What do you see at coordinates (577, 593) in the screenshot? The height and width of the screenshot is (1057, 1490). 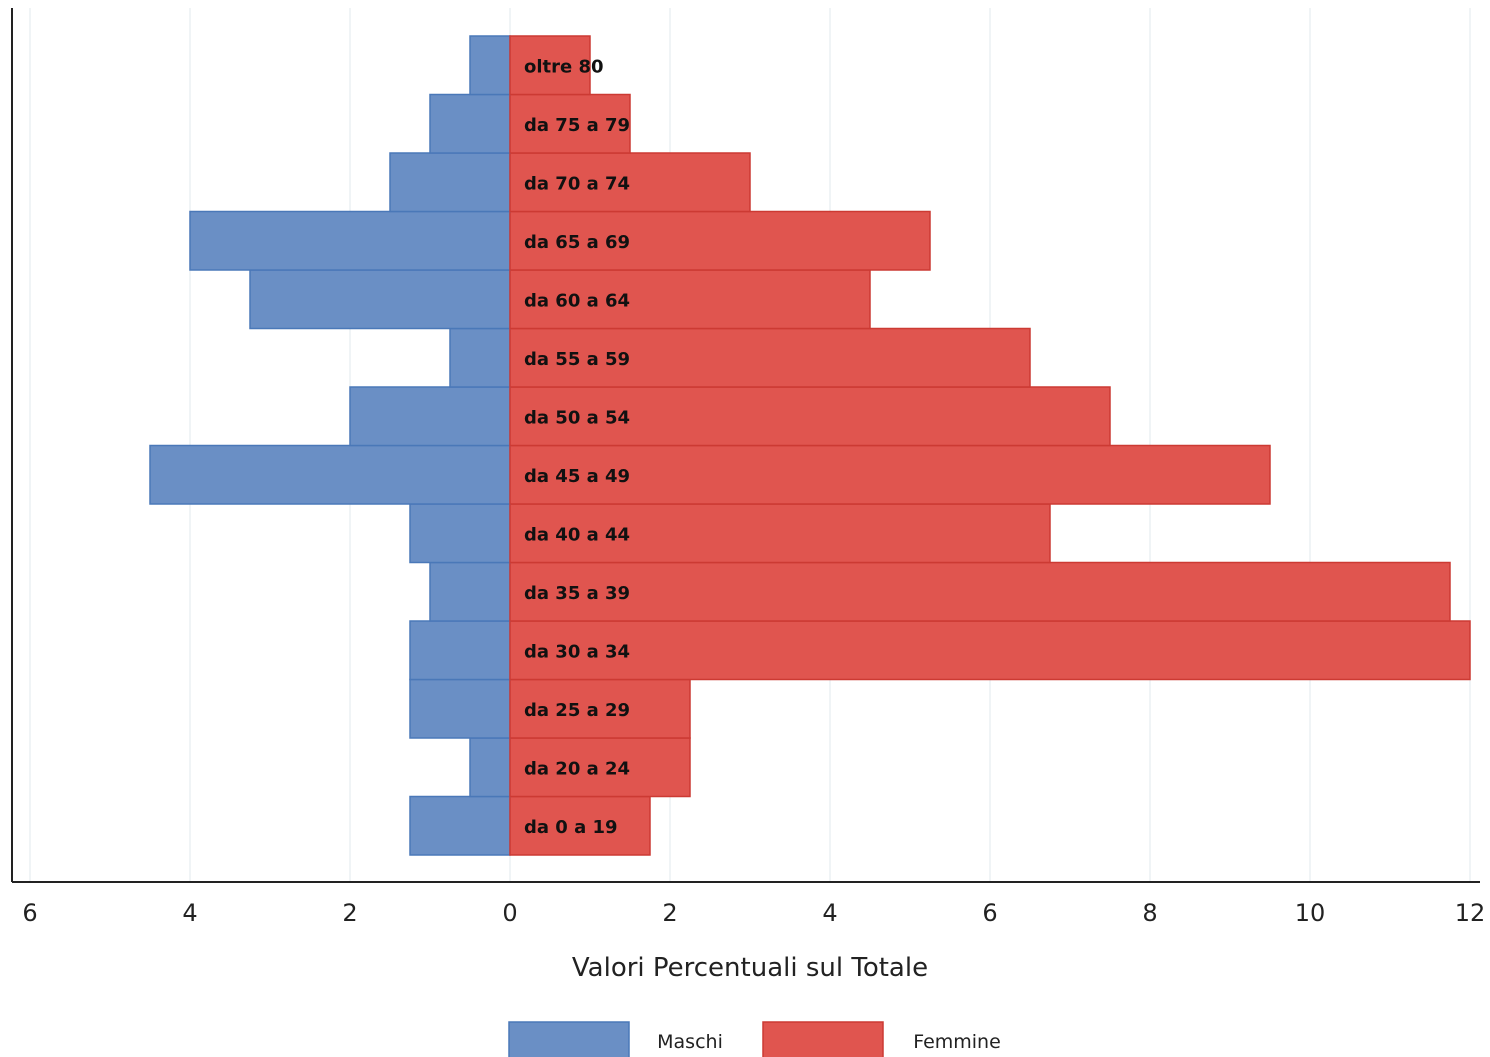 I see `category-label-4: da 35 a 39` at bounding box center [577, 593].